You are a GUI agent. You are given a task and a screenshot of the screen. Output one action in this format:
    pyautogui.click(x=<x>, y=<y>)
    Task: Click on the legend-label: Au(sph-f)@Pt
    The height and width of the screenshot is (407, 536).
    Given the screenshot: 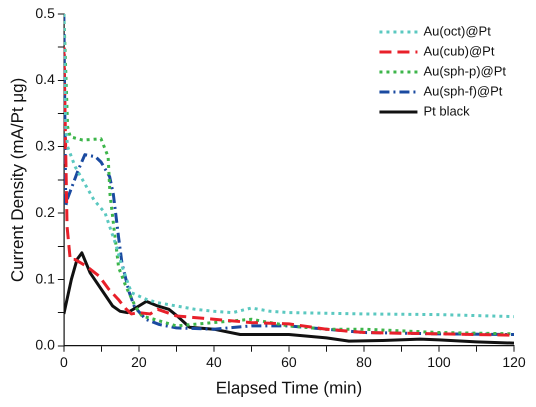 What is the action you would take?
    pyautogui.click(x=463, y=91)
    